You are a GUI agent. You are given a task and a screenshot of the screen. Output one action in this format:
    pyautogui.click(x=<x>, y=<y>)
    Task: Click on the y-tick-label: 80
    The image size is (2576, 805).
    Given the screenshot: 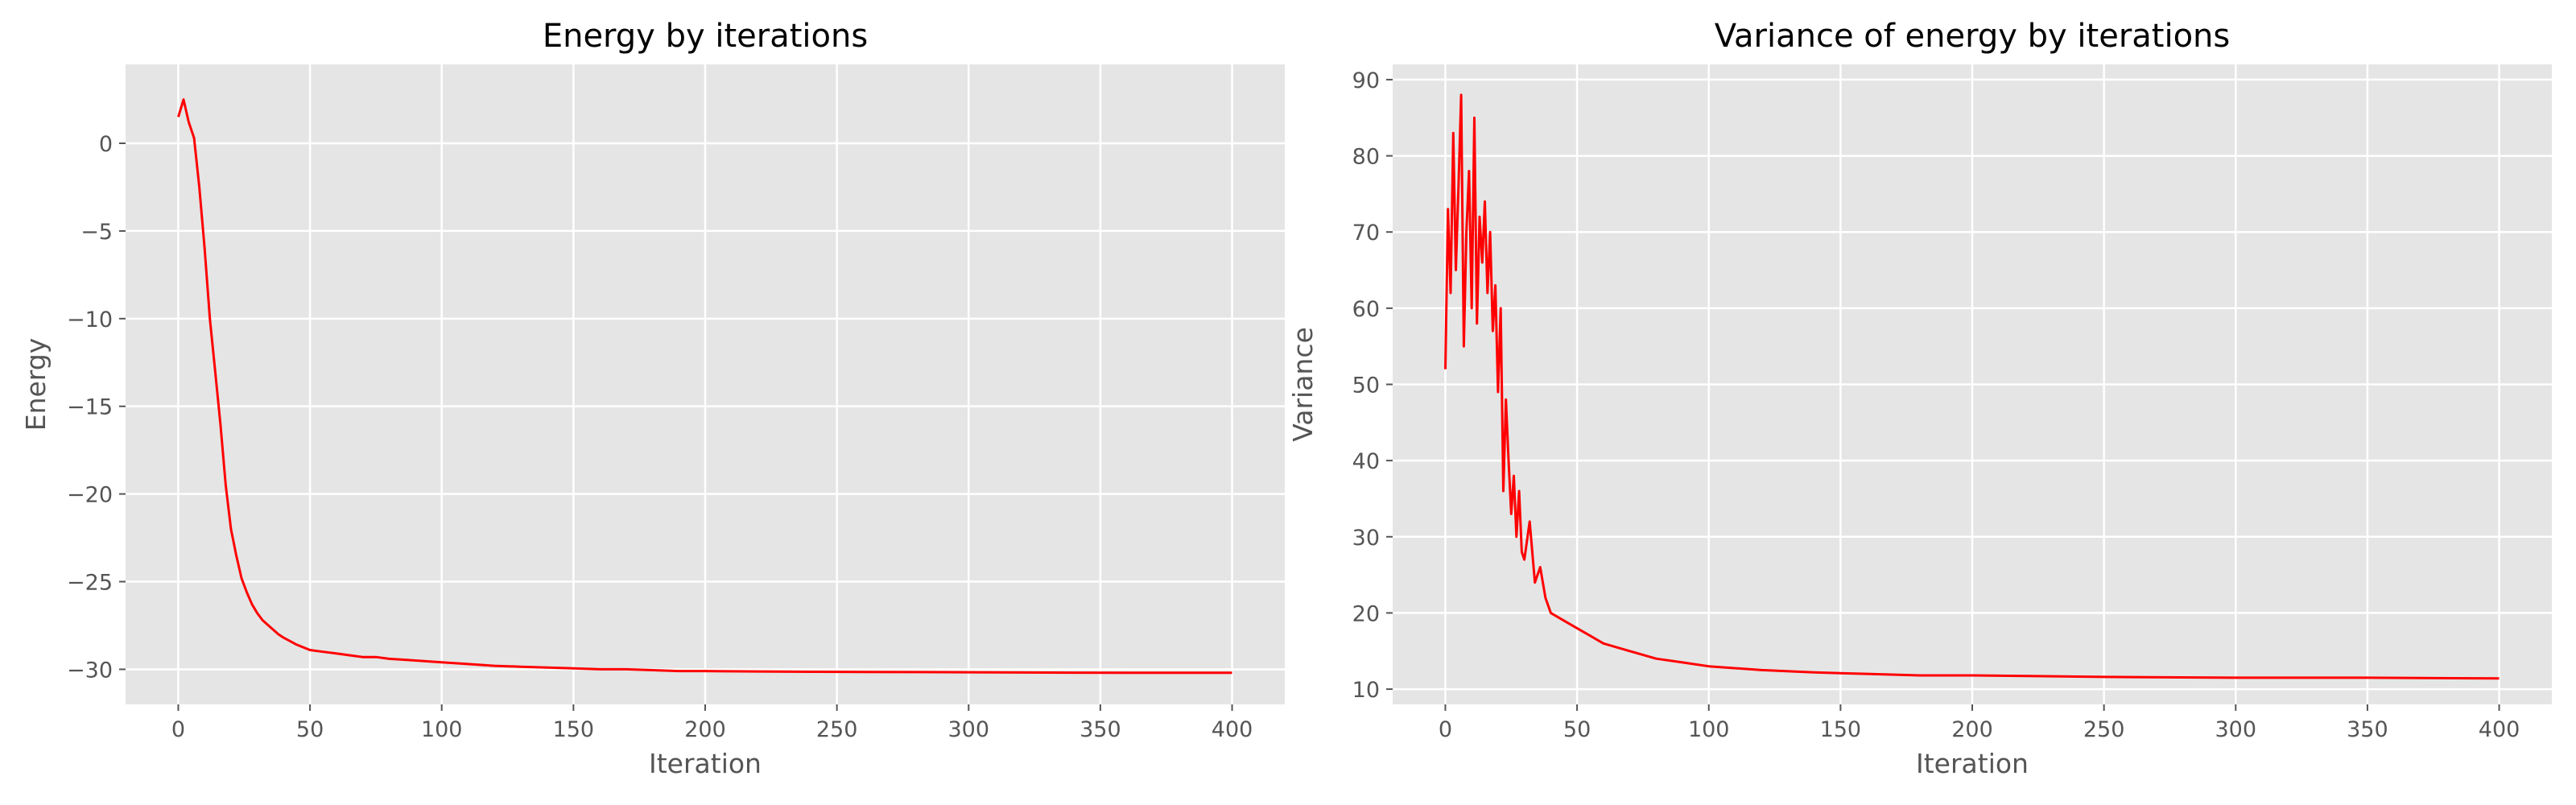 What is the action you would take?
    pyautogui.click(x=1366, y=157)
    